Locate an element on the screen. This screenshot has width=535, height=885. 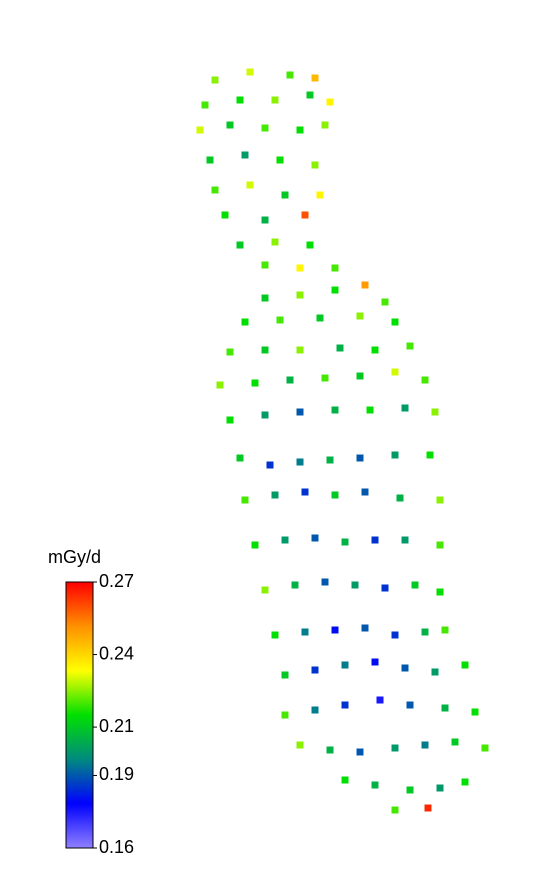
colorbar-tick-label: 0.19 is located at coordinates (116, 774).